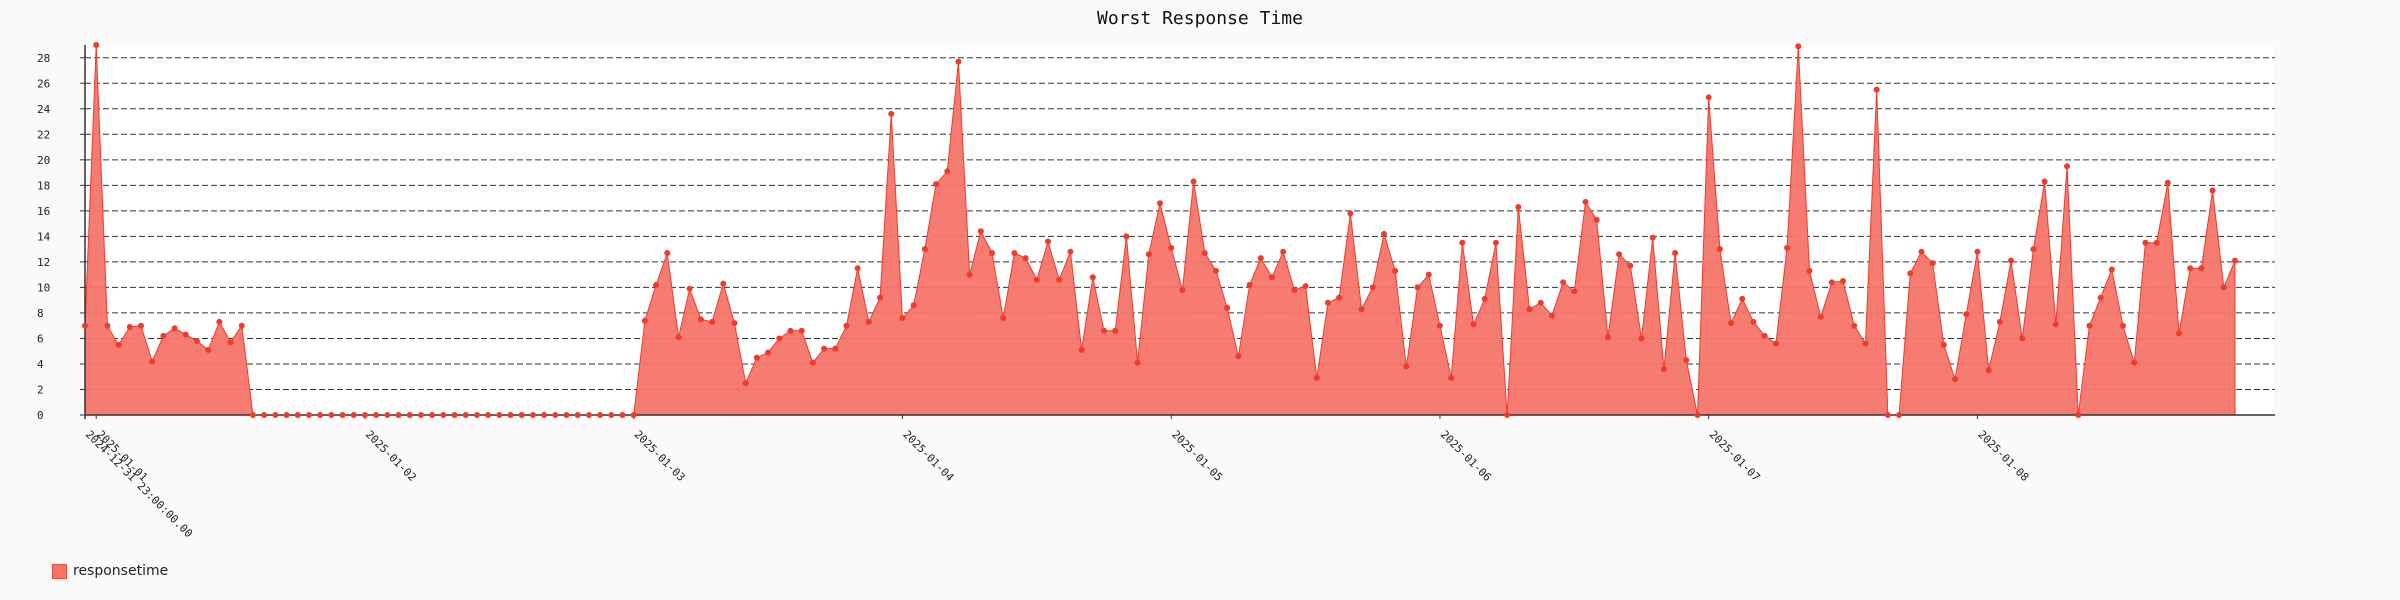 The image size is (2400, 600). I want to click on y-tick-label: 2, so click(40, 389).